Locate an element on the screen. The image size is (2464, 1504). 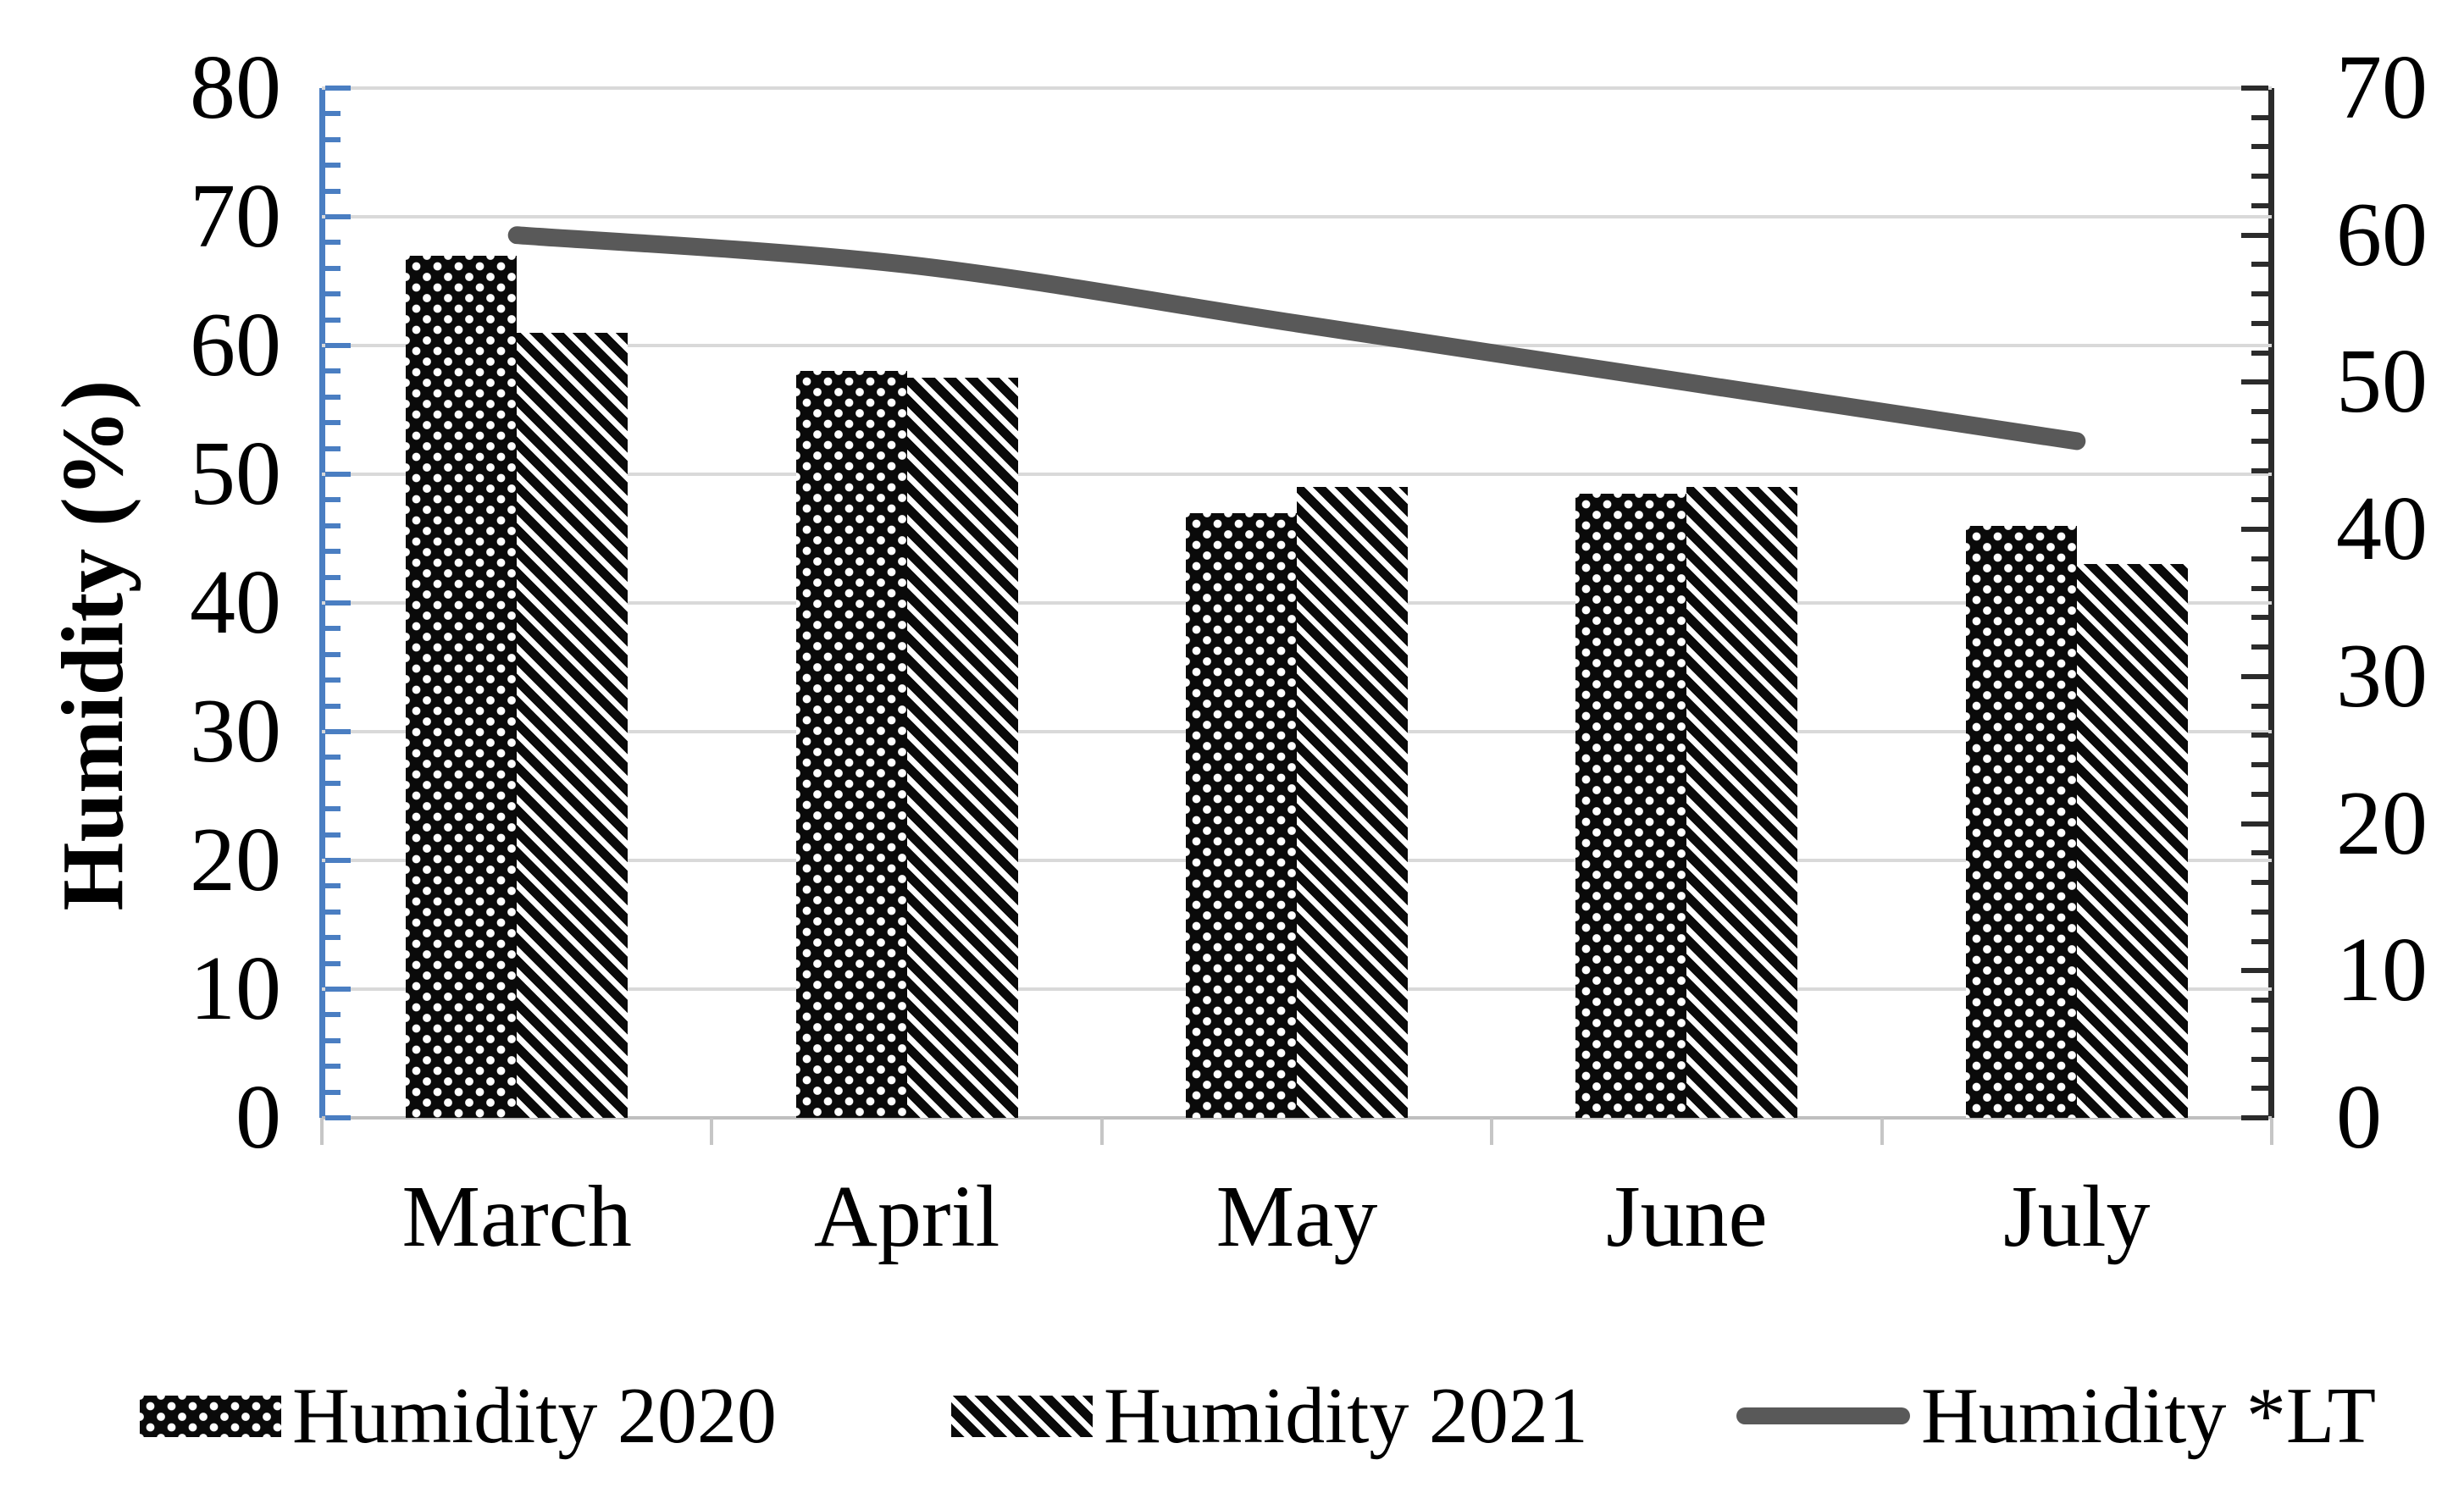
bar-humidity-2020-june is located at coordinates (1631, 805).